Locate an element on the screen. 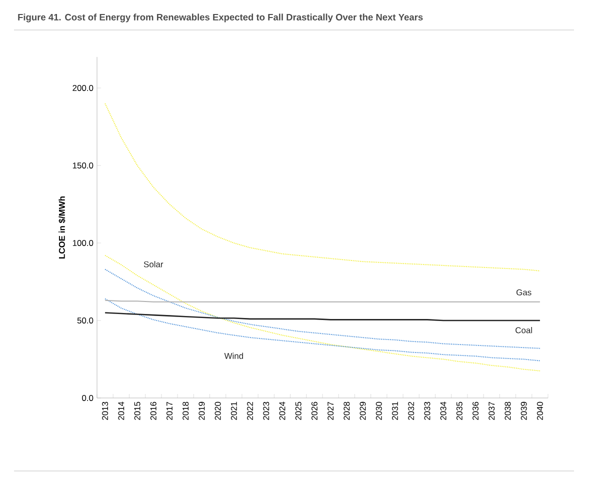  x-tick-label: 2032 is located at coordinates (411, 411).